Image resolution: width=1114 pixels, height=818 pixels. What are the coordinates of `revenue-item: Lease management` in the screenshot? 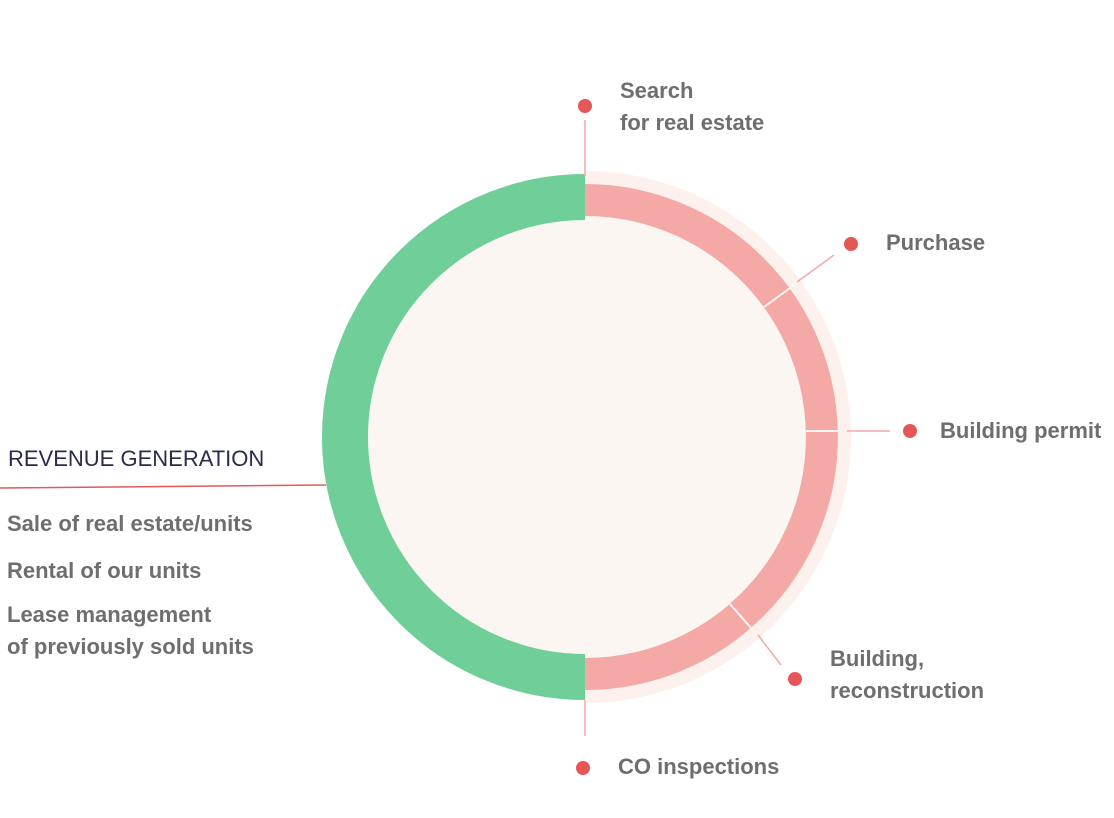 It's located at (109, 614).